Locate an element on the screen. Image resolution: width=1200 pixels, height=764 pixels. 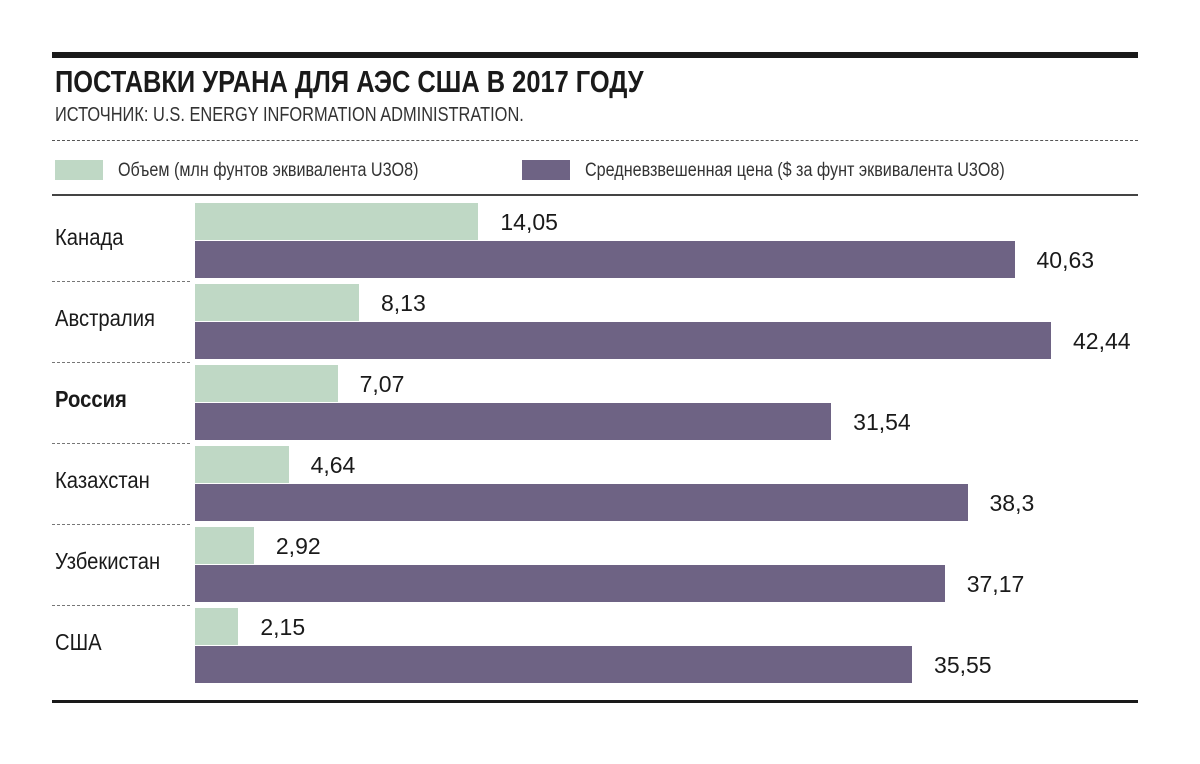
category-label: Австралия is located at coordinates (105, 318).